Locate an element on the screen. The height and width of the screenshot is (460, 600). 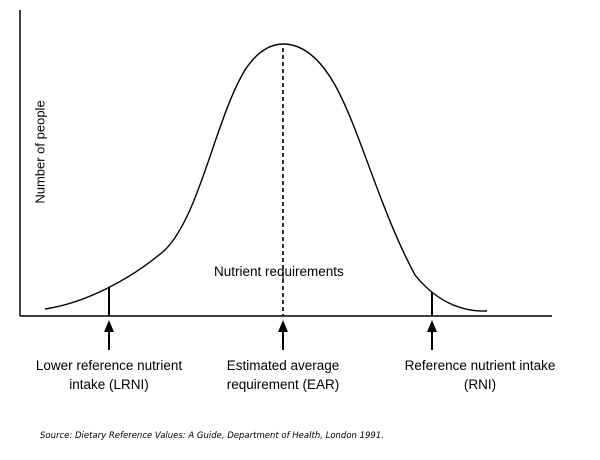
rni-label-line2: (RNI) is located at coordinates (480, 384).